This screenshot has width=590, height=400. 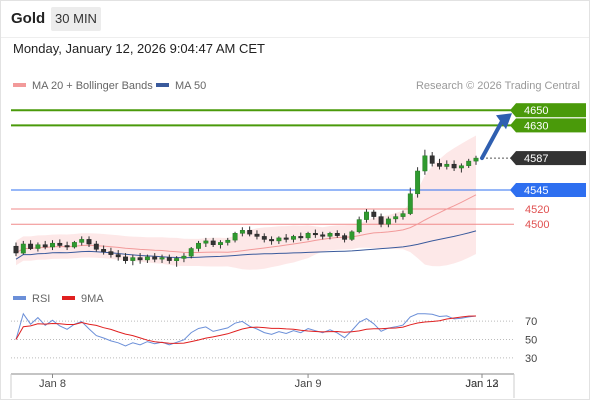 I want to click on rsi-tick-50: 50, so click(x=531, y=341).